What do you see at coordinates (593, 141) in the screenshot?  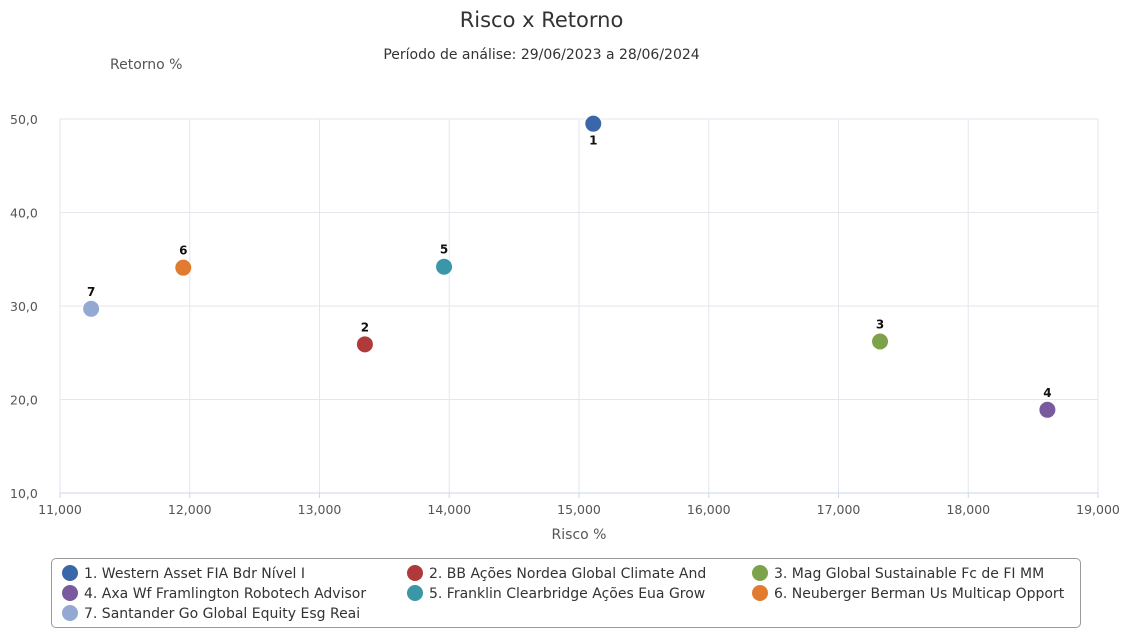 I see `point-label-1: 1` at bounding box center [593, 141].